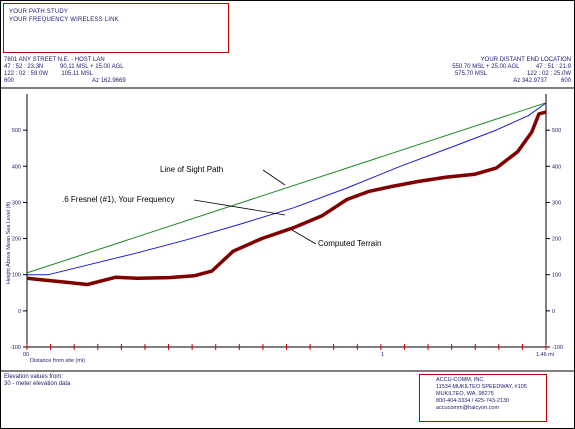 The width and height of the screenshot is (575, 429). I want to click on study-title: YOUR PATH STUDY, so click(39, 12).